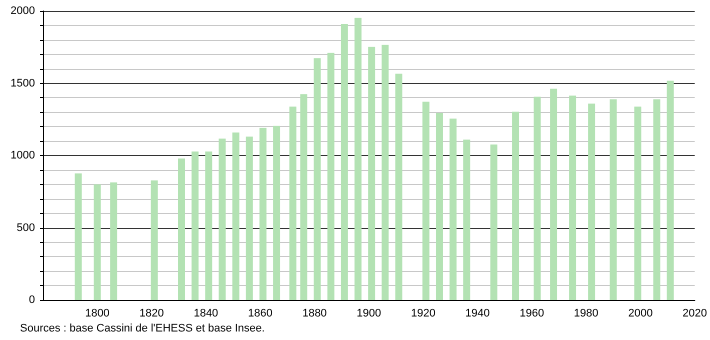  I want to click on x-tick-label: 2000, so click(640, 314).